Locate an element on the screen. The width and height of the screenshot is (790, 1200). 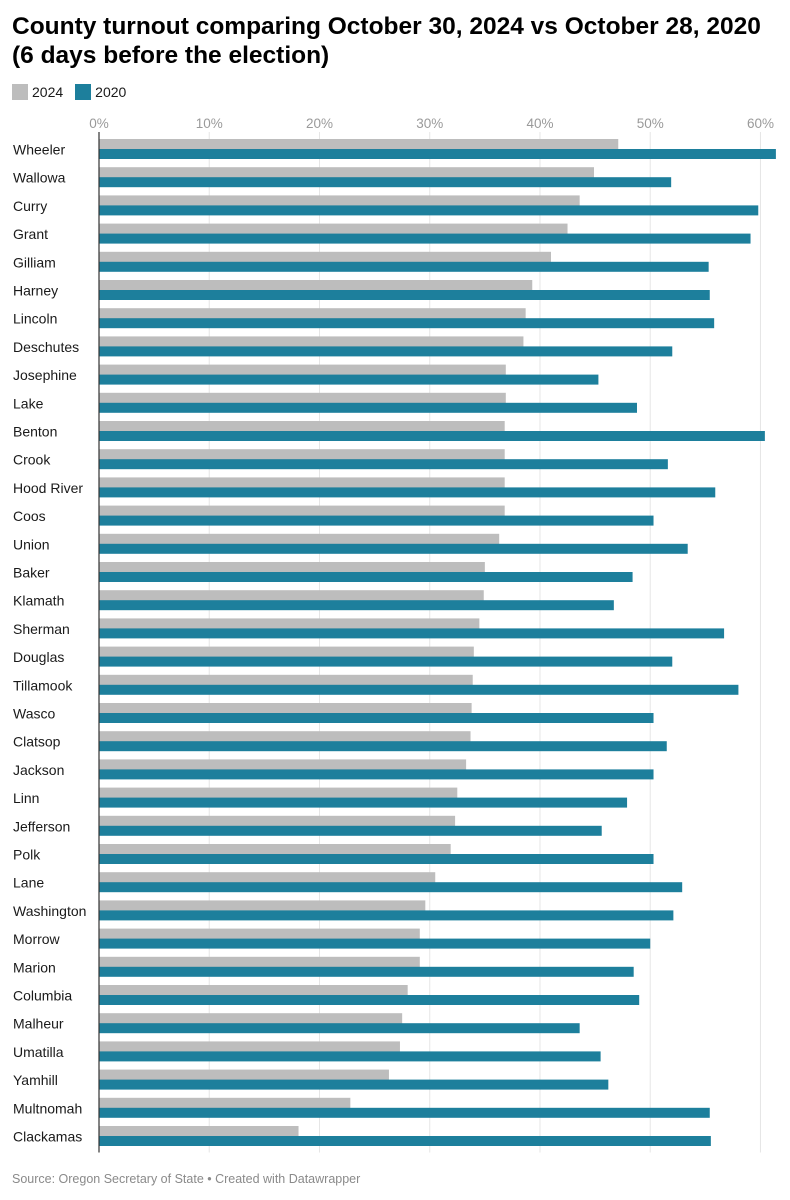
category-label: Hood River is located at coordinates (48, 488).